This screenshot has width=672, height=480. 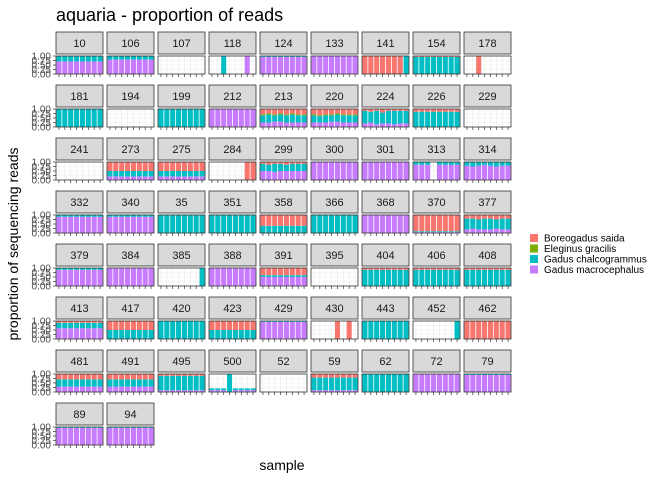 What do you see at coordinates (487, 160) in the screenshot?
I see `facet-314: 314` at bounding box center [487, 160].